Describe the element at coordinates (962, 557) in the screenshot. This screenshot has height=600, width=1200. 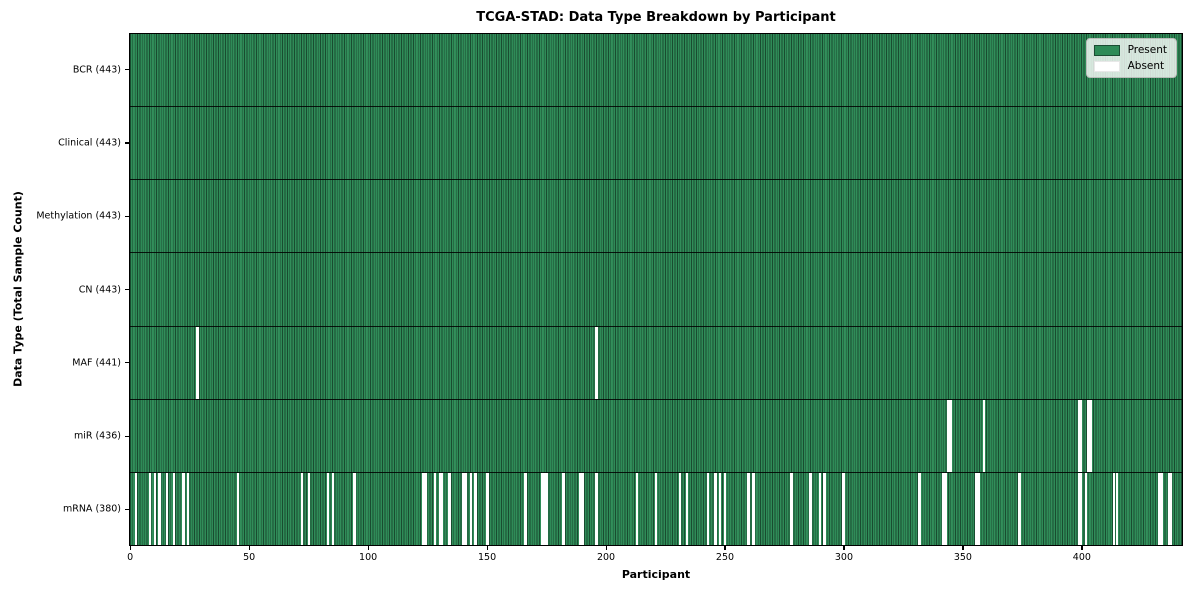
I see `x-tick-label: 350` at that location.